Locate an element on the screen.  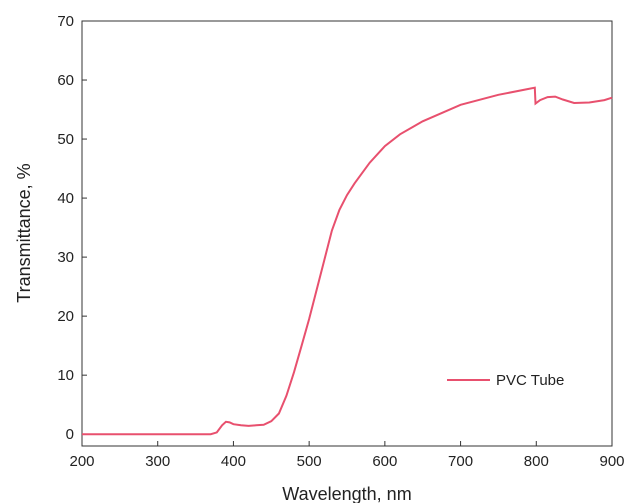
x-tick-label: 900 is located at coordinates (611, 461).